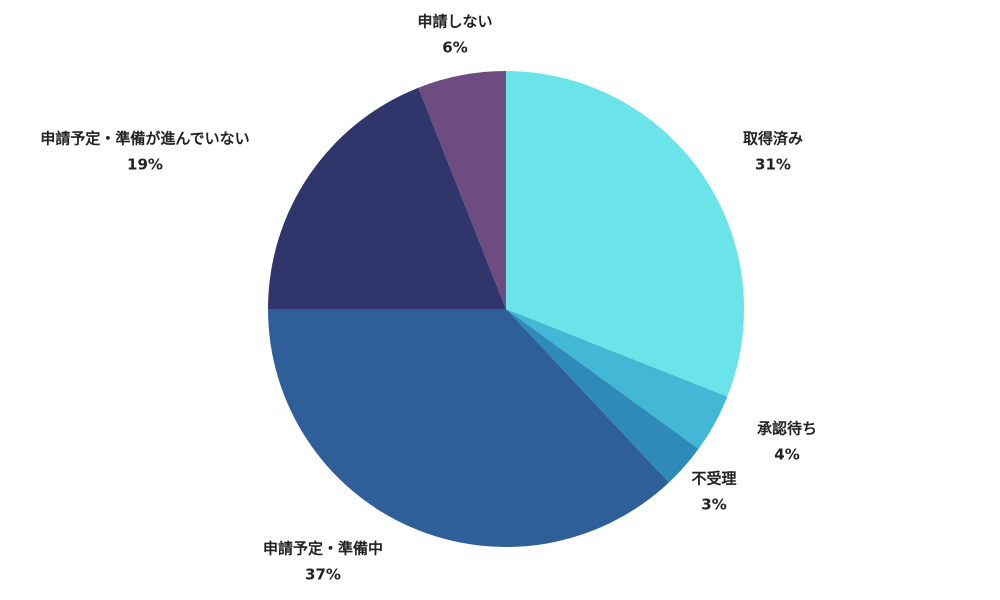  I want to click on slice-label: 不受理, so click(713, 479).